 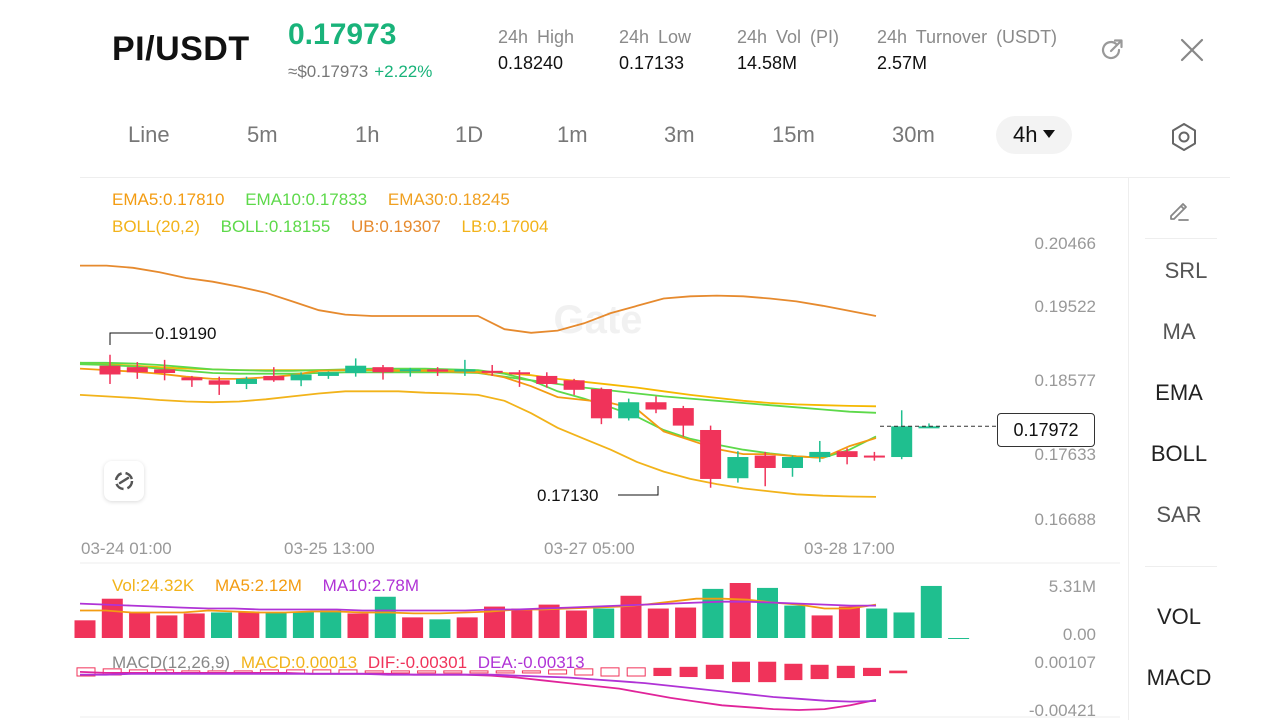 What do you see at coordinates (1049, 134) in the screenshot?
I see `chevron-down-icon` at bounding box center [1049, 134].